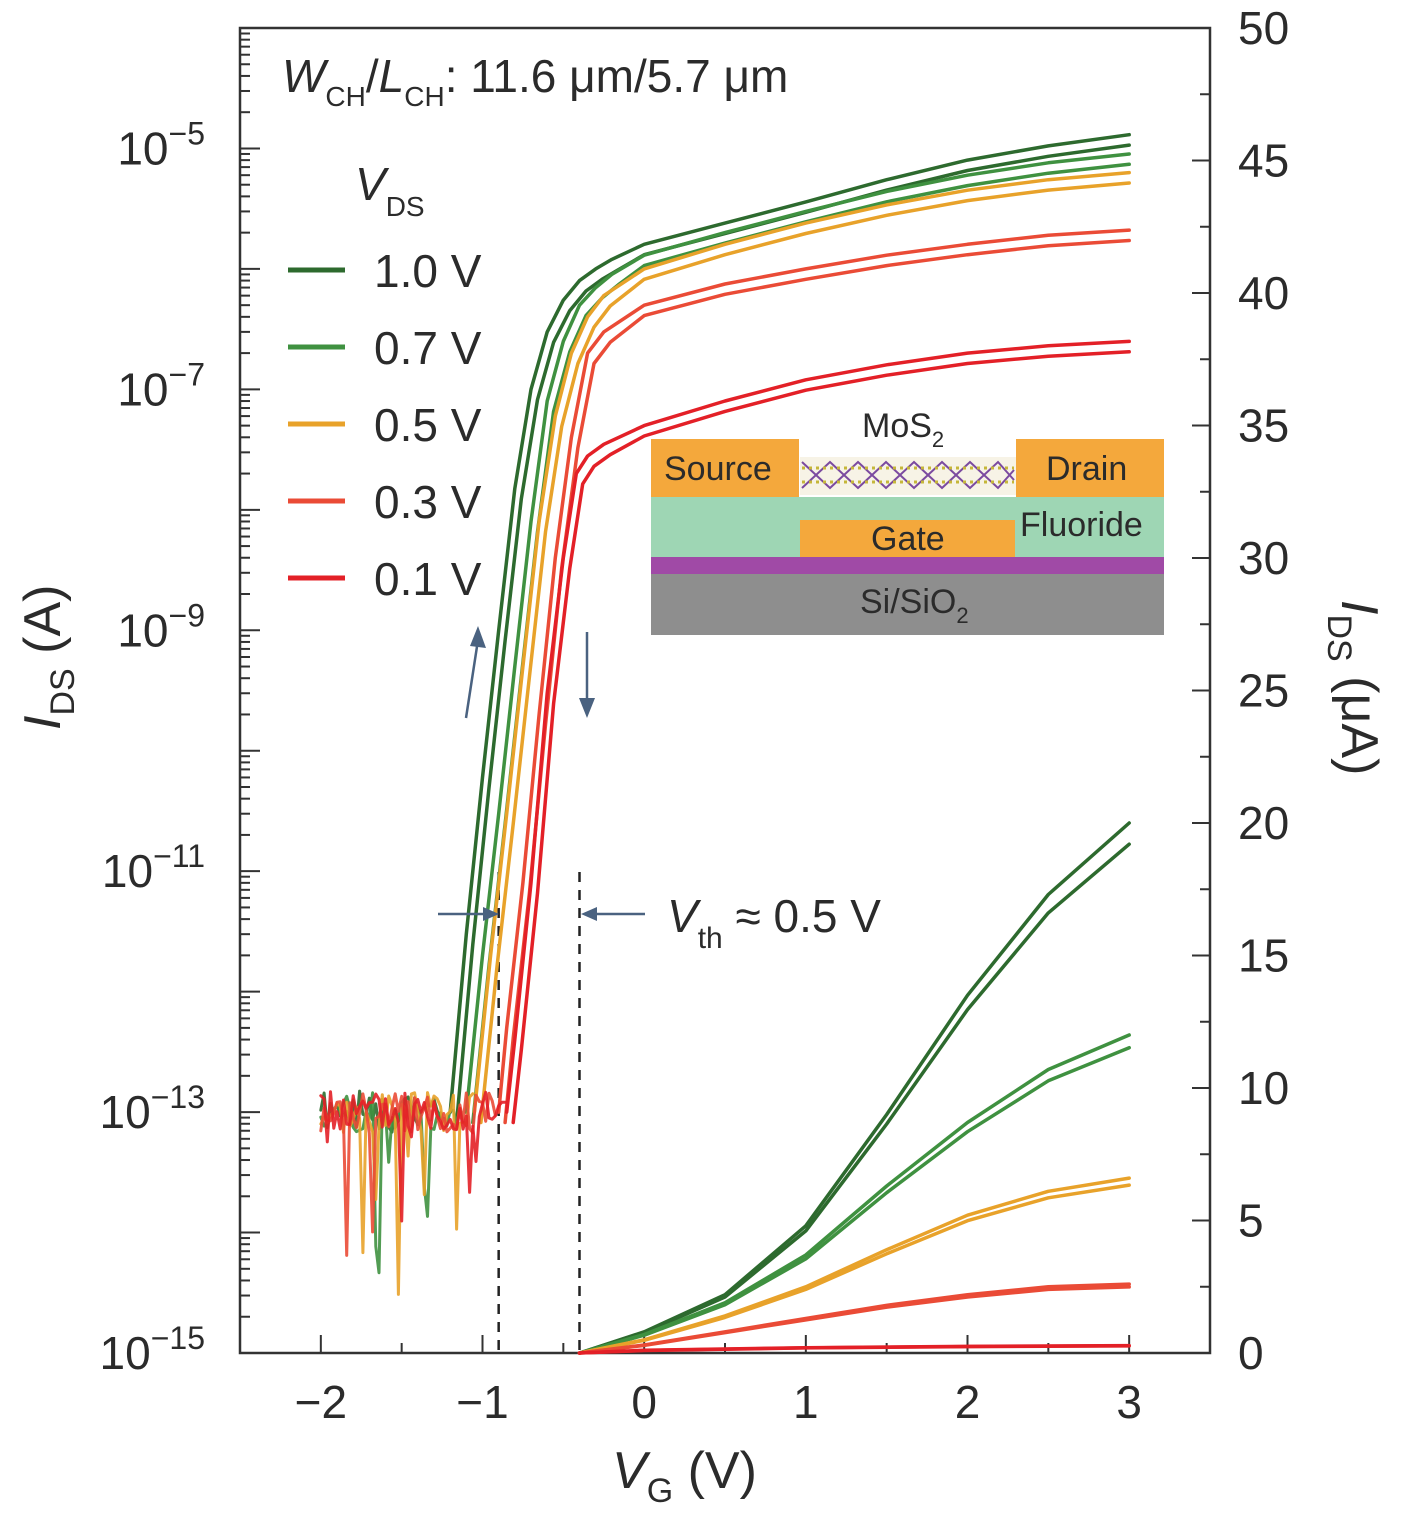 The width and height of the screenshot is (1406, 1521). Describe the element at coordinates (48, 657) in the screenshot. I see `y-left-axis-label: IDS (A)` at that location.